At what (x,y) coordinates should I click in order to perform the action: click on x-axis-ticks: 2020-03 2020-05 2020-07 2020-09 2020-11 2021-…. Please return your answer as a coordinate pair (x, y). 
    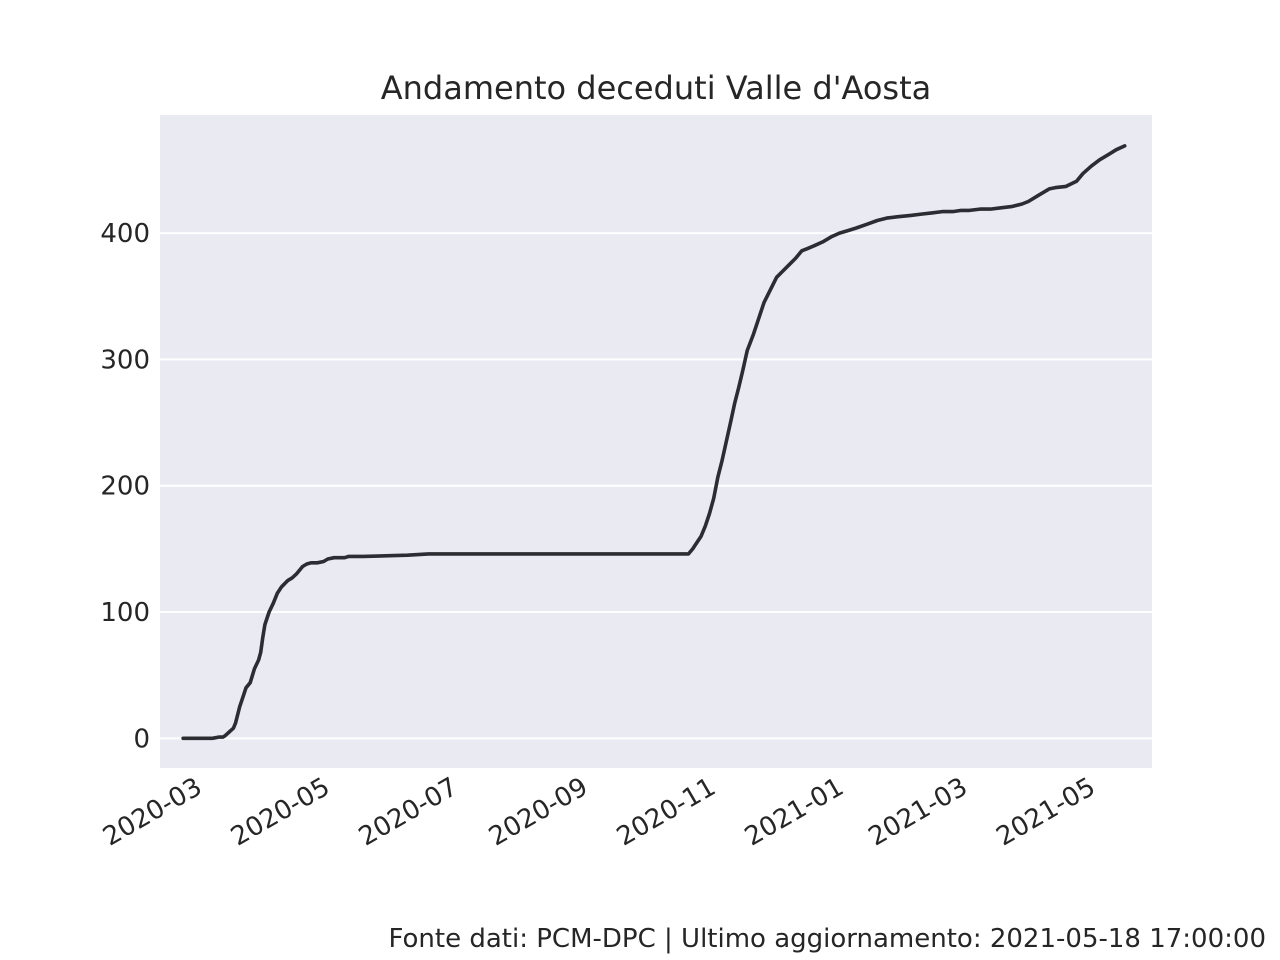
    Looking at the image, I should click on (599, 812).